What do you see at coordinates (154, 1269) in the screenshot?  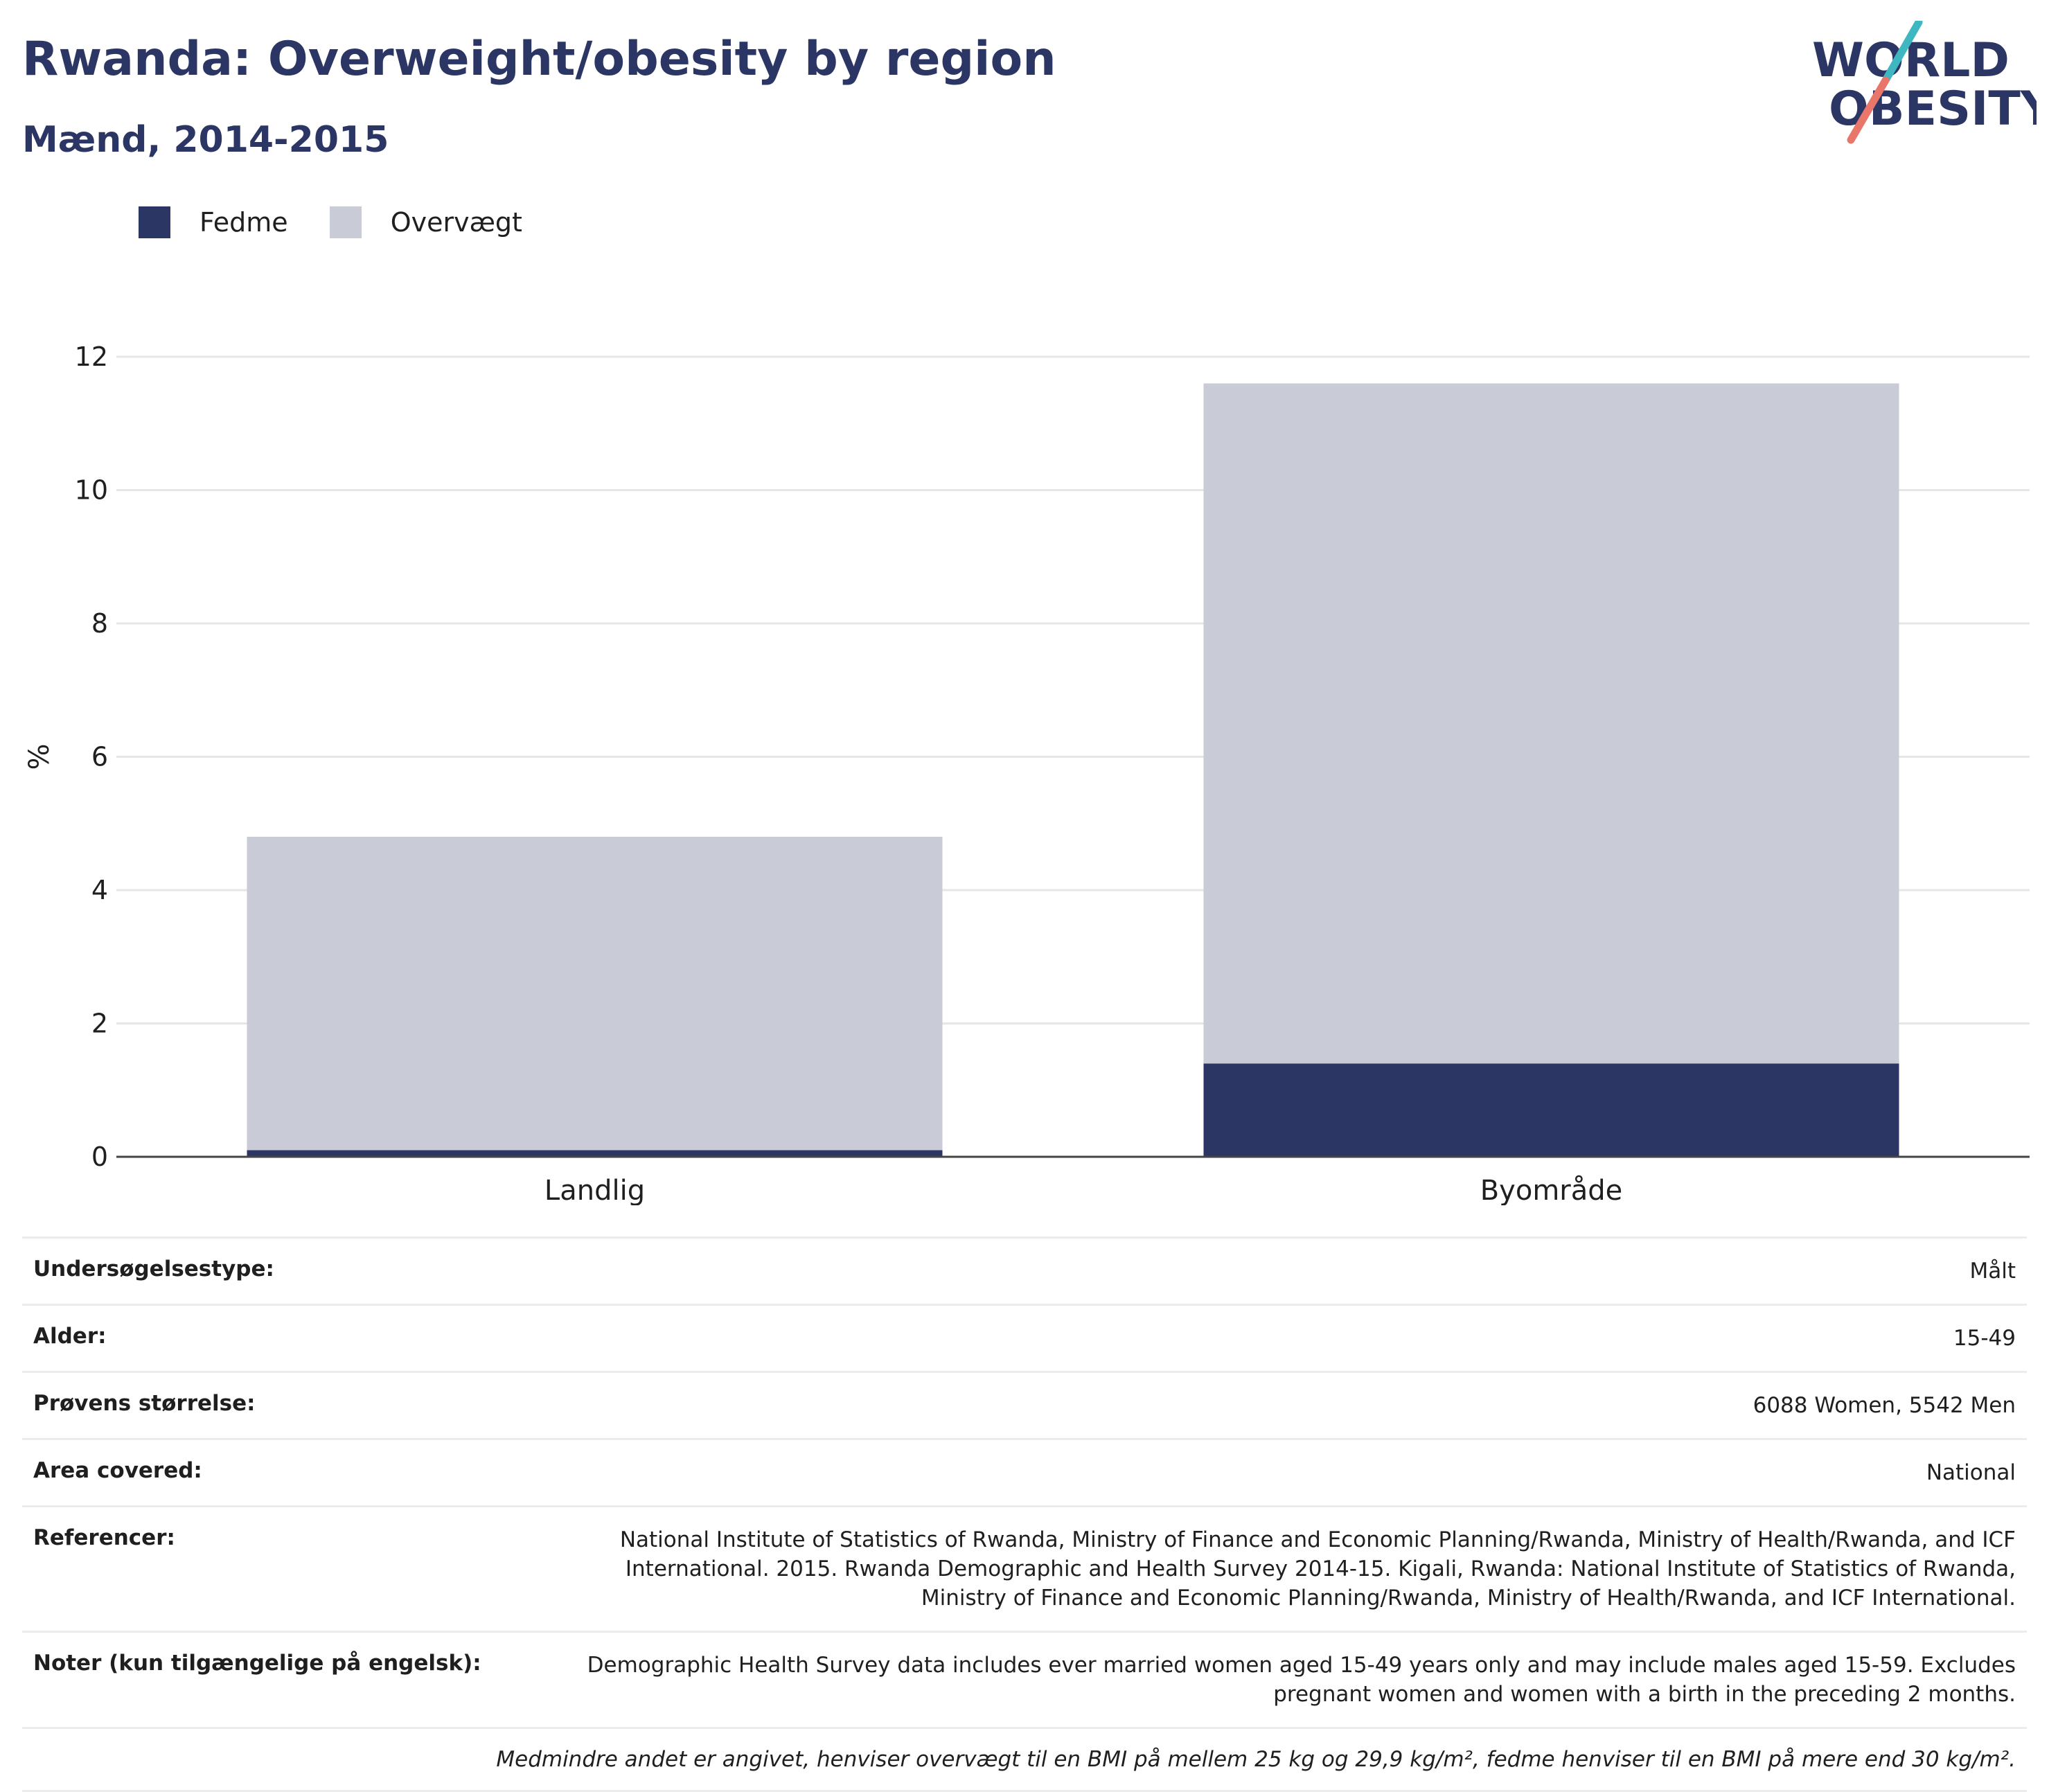 I see `meta-label: Undersøgelsestype:` at bounding box center [154, 1269].